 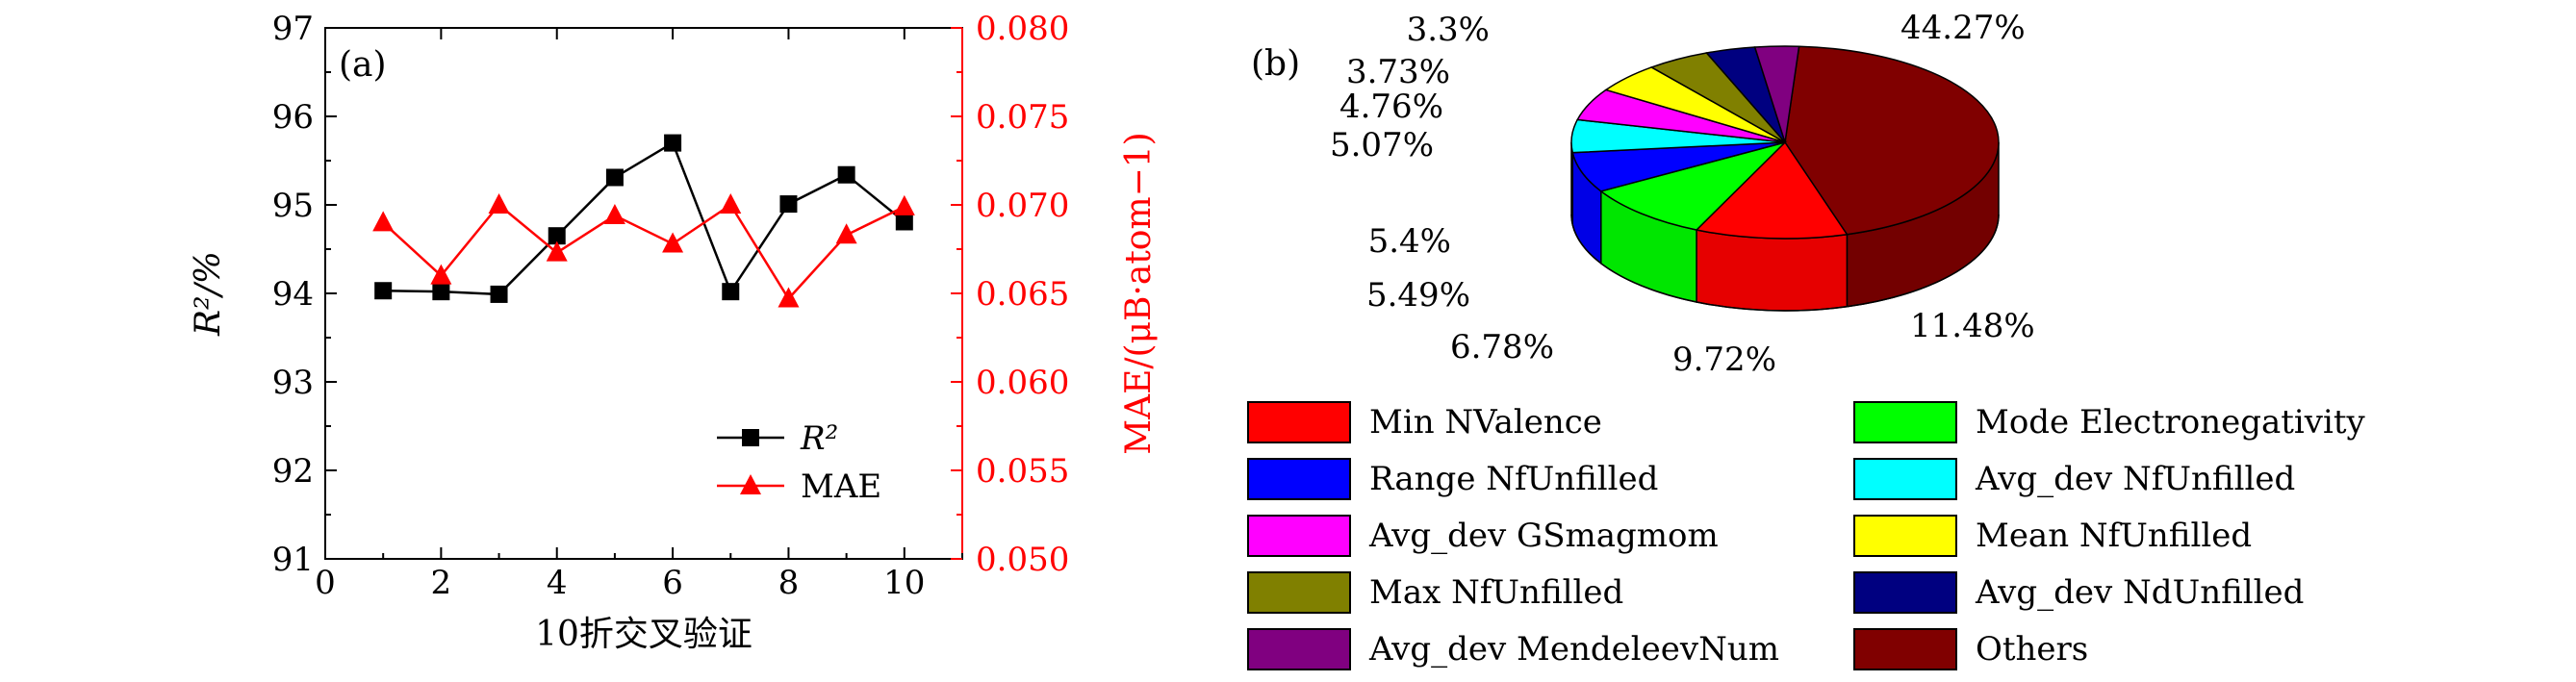 I want to click on right-y-tick-label: 0.075, so click(x=1022, y=117).